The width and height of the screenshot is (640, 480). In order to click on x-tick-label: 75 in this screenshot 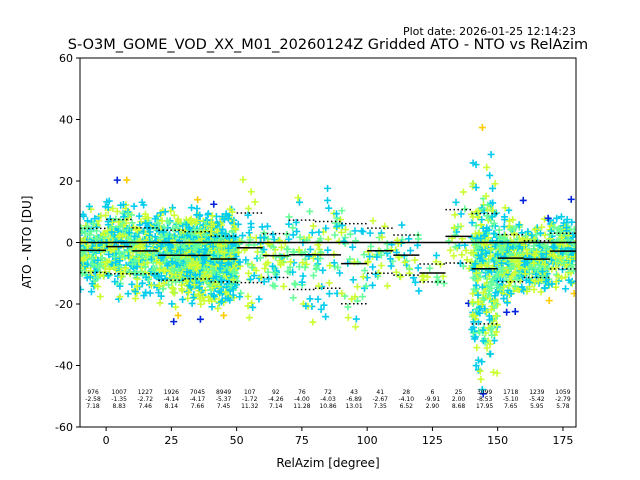, I will do `click(302, 440)`.